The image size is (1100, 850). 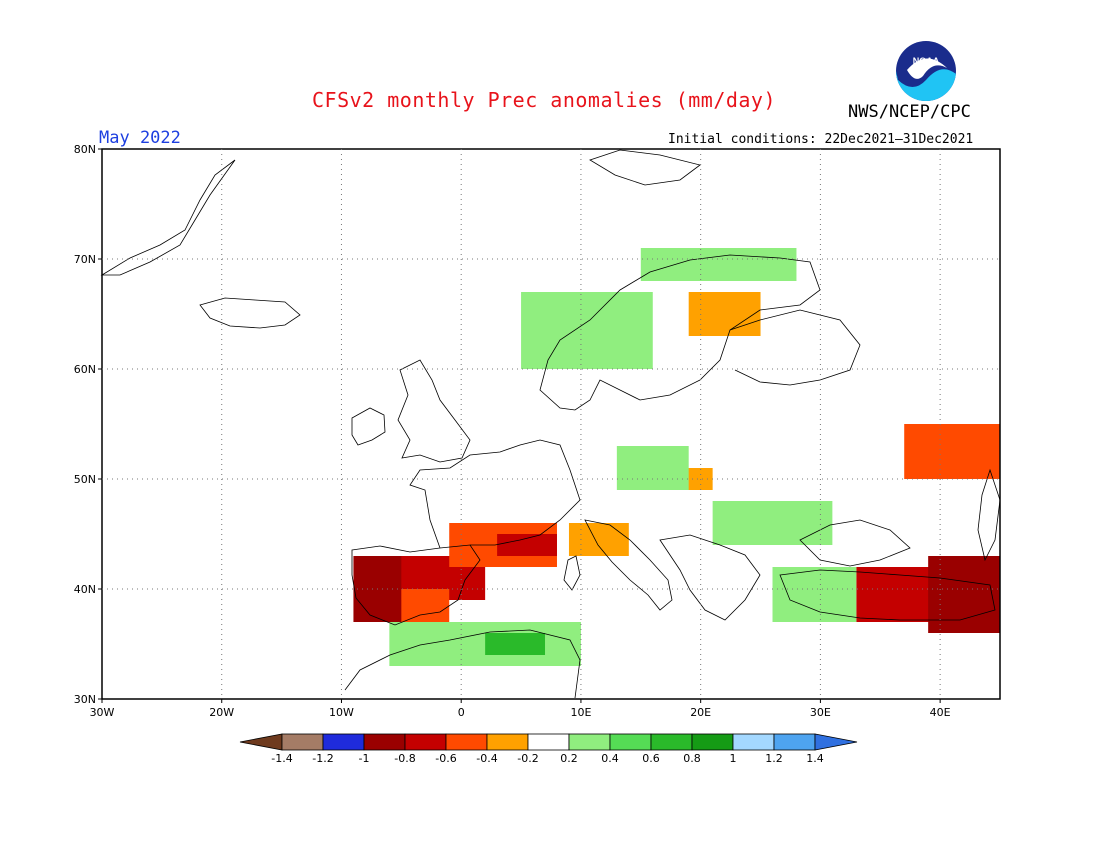 What do you see at coordinates (926, 71) in the screenshot?
I see `noaa-logo: NOAA` at bounding box center [926, 71].